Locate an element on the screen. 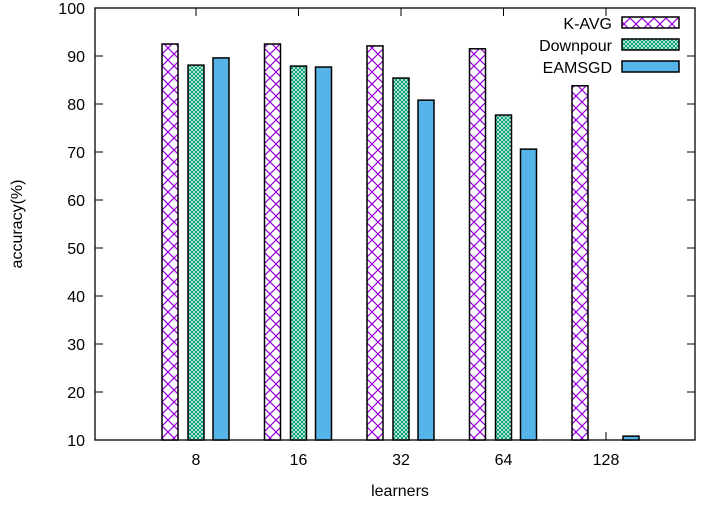 Image resolution: width=706 pixels, height=506 pixels. y-tick-label: 50 is located at coordinates (76, 249).